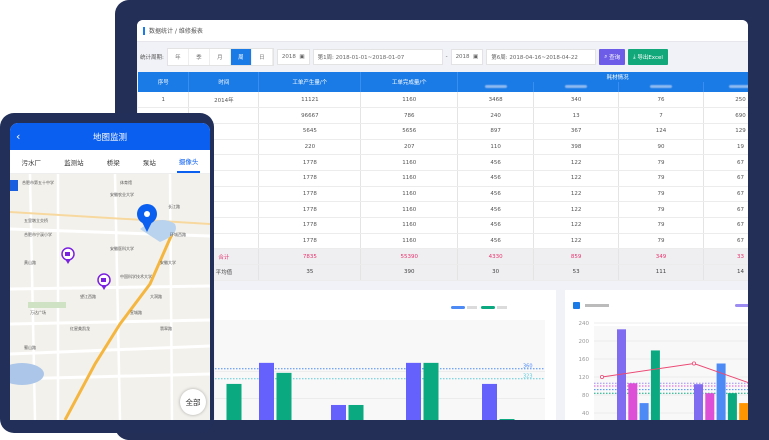 The height and width of the screenshot is (440, 769). I want to click on subheader-blurred, so click(661, 87).